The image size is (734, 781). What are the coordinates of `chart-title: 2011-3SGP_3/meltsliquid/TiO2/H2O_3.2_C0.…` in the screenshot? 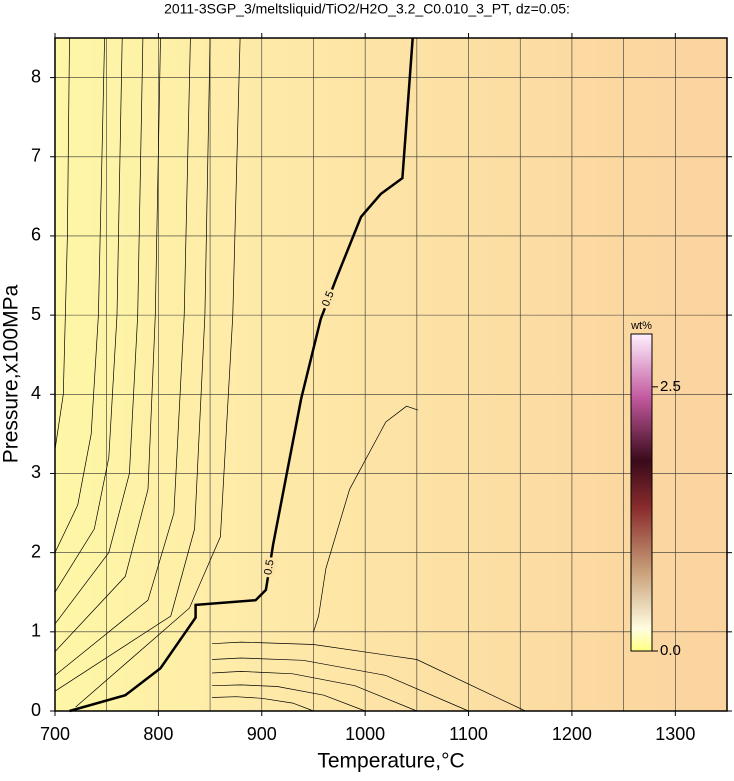 It's located at (367, 9).